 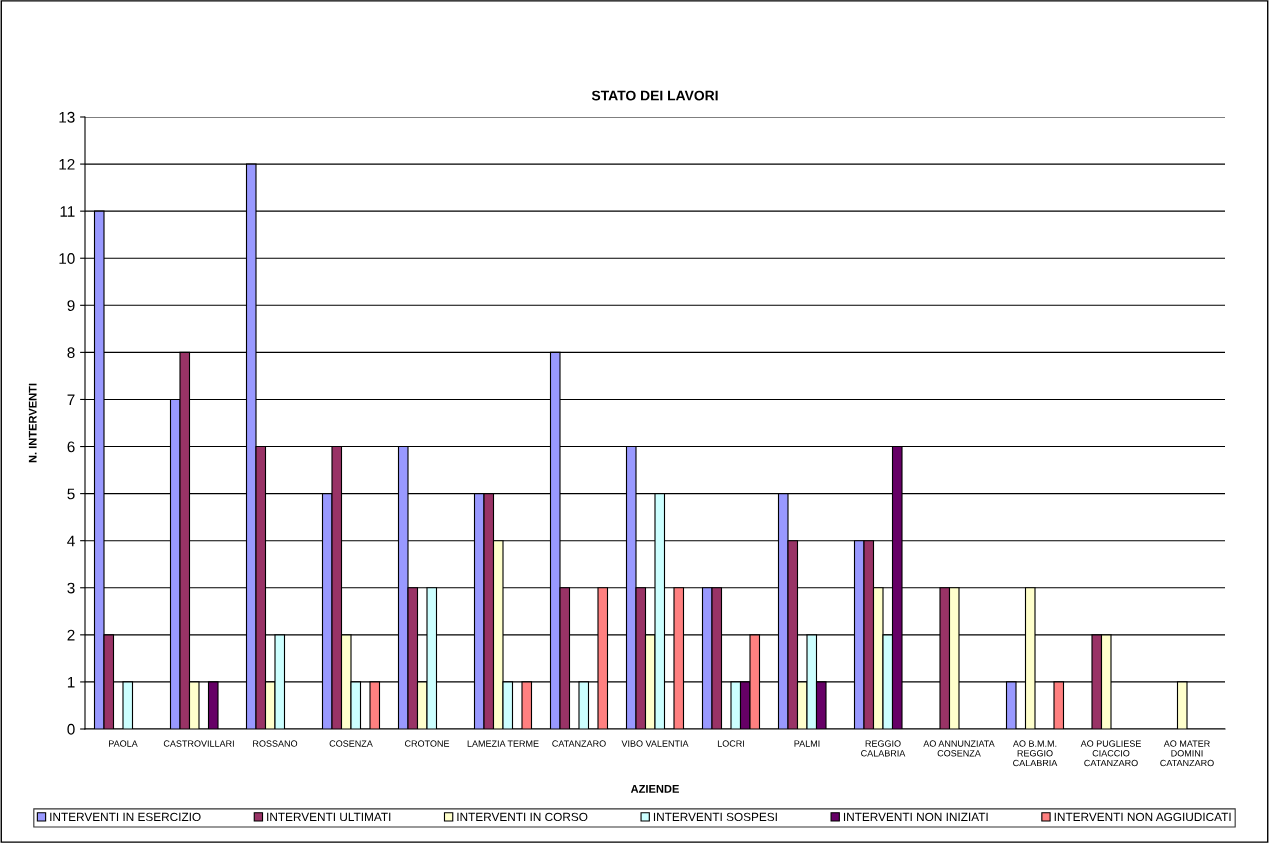 What do you see at coordinates (1035, 753) in the screenshot?
I see `x-tick-label: AO B.M.M. REGGIO CALABRIA` at bounding box center [1035, 753].